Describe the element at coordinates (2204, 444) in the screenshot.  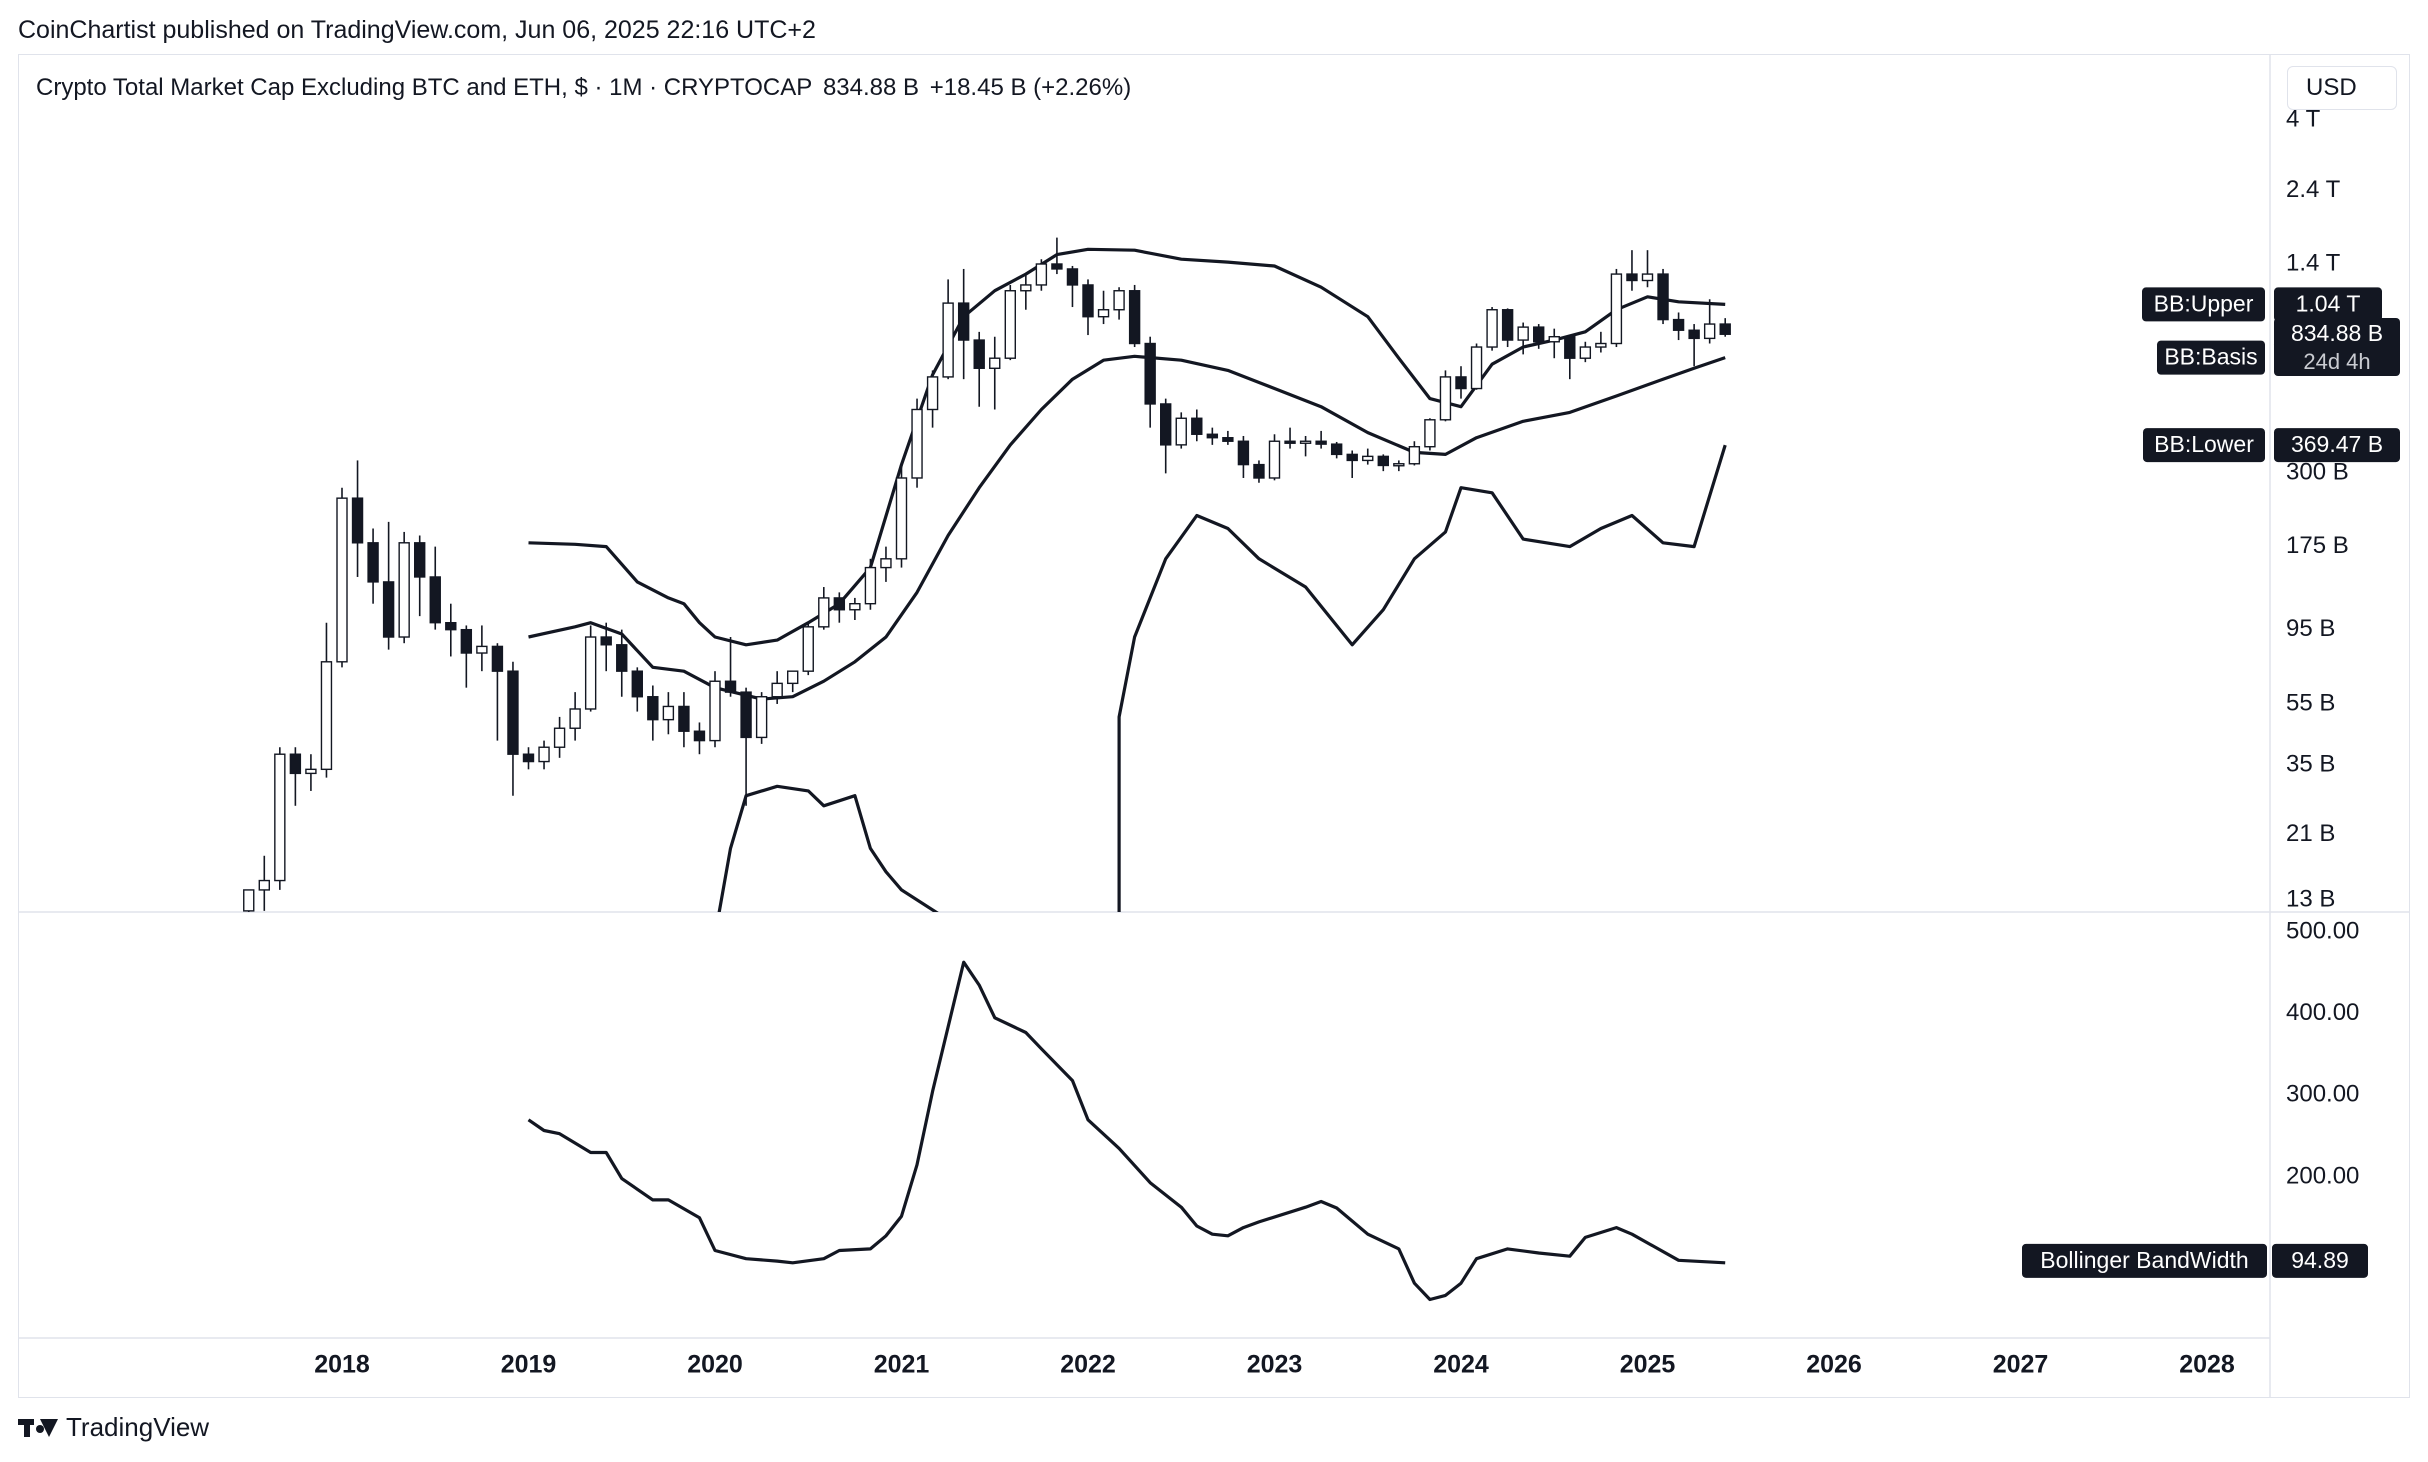
I see `bb-lower-name-tag-text: BB:Lower` at that location.